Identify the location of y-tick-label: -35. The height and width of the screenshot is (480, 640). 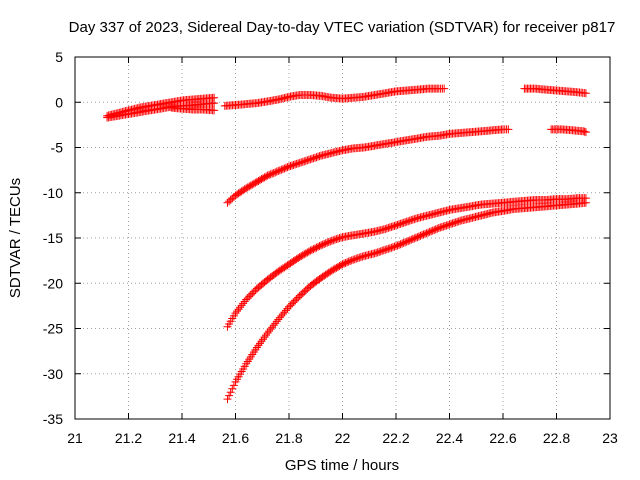
(53, 419).